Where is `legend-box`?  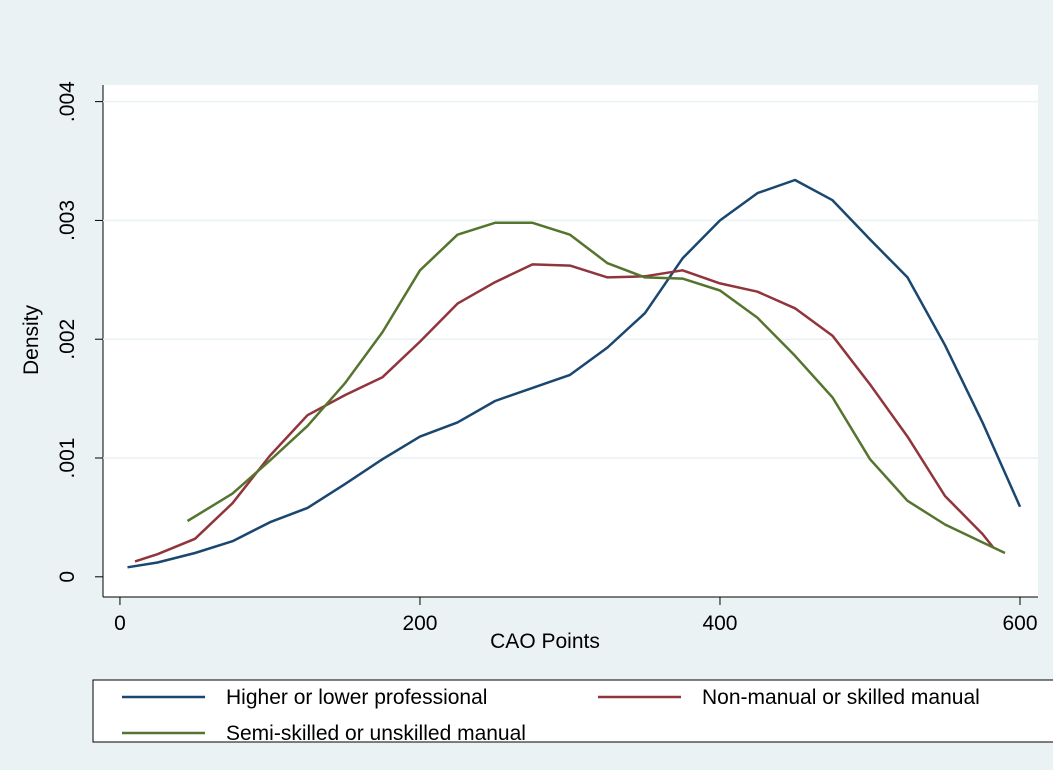 legend-box is located at coordinates (572, 711).